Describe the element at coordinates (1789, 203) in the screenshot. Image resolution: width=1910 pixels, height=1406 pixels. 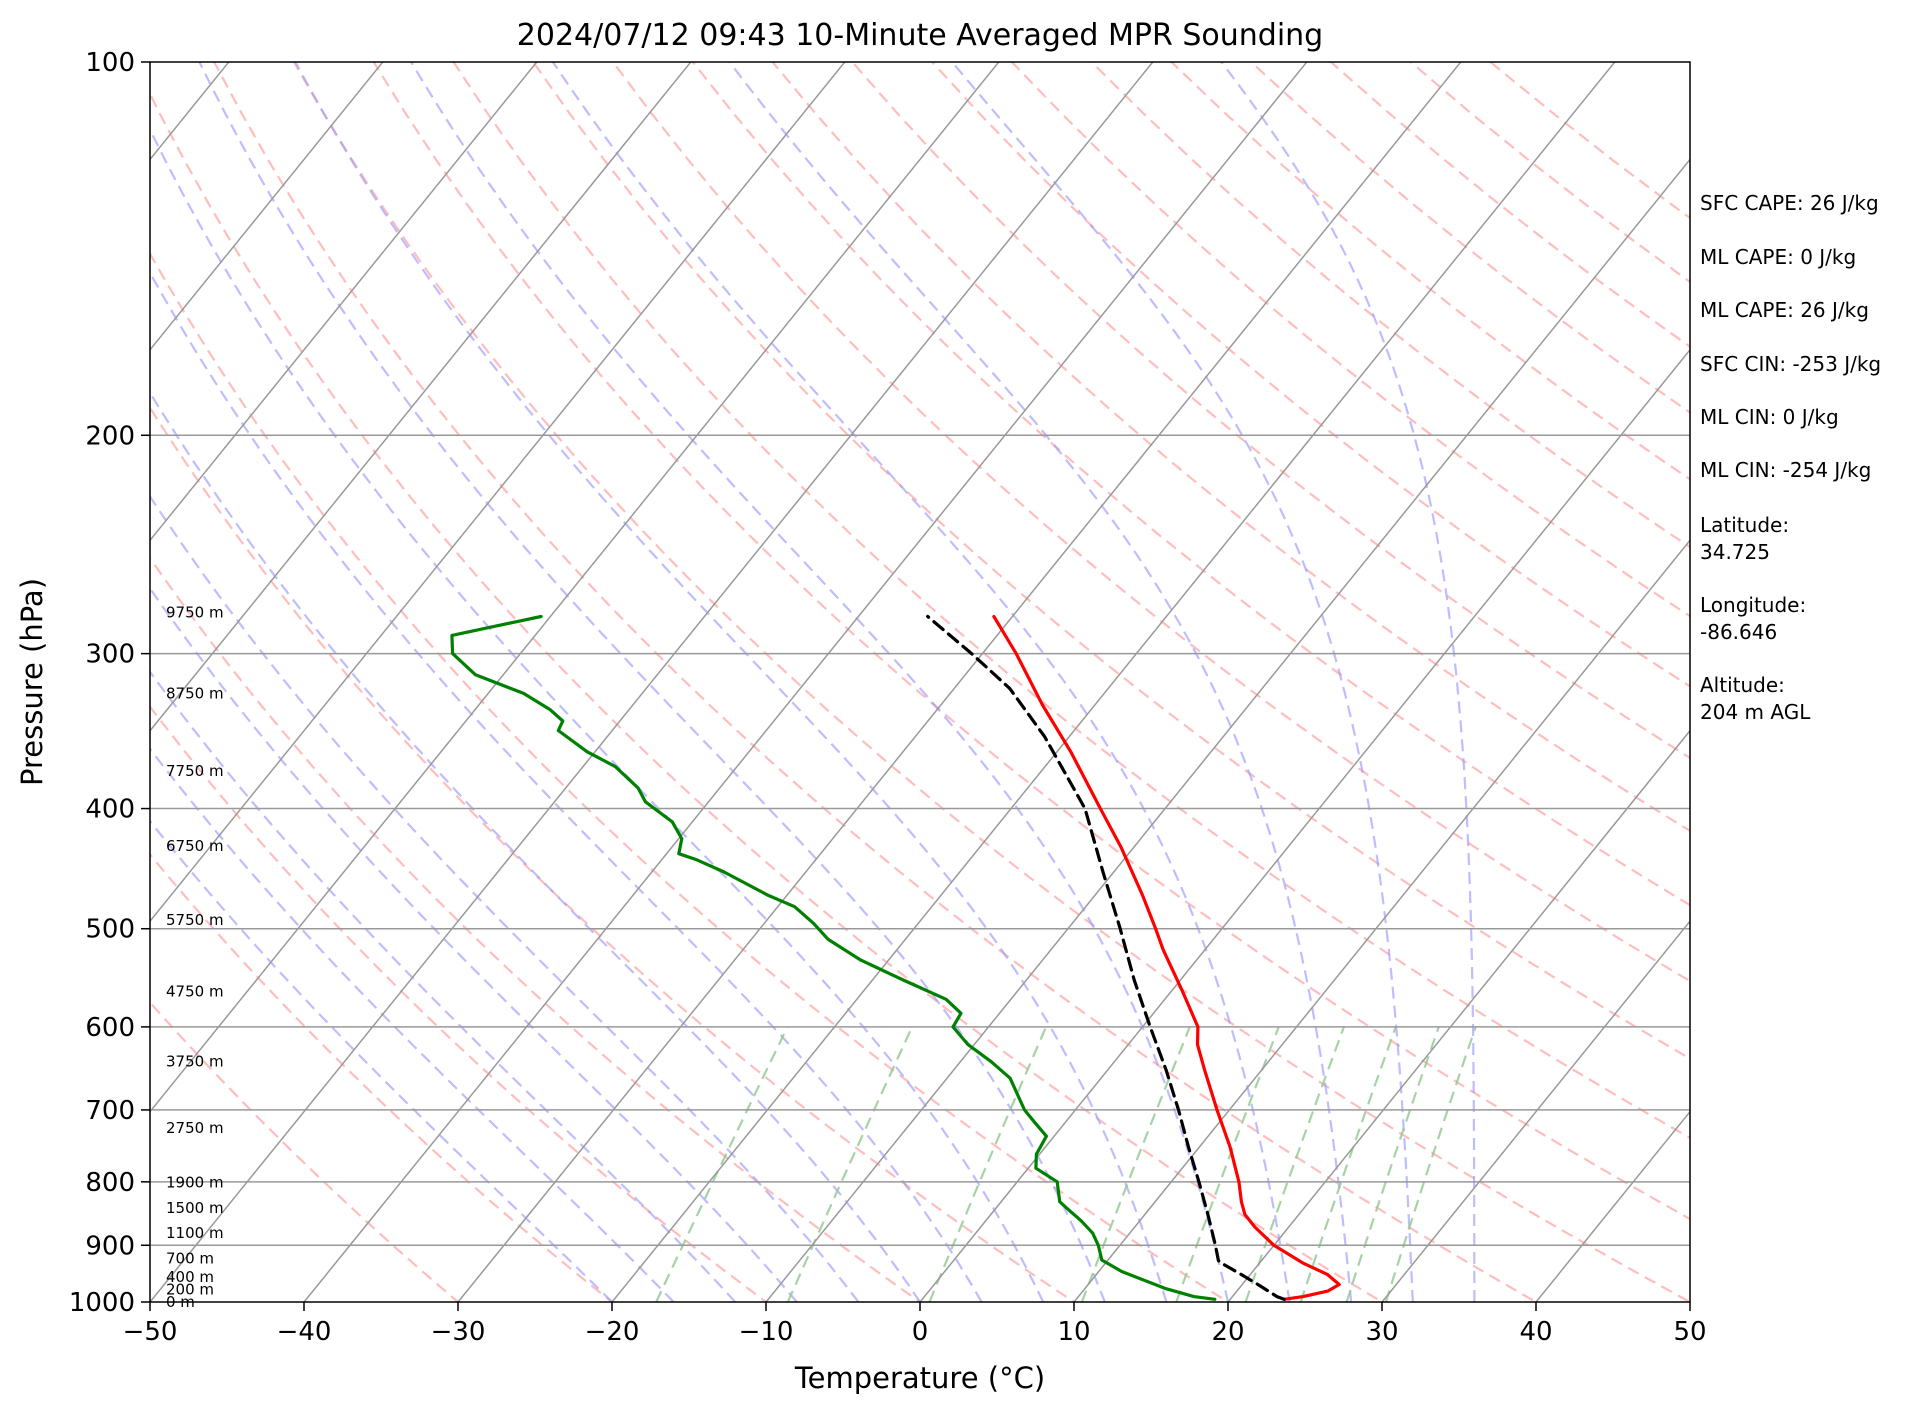
I see `sfc-cape-text: SFC CAPE: 26 J/kg` at that location.